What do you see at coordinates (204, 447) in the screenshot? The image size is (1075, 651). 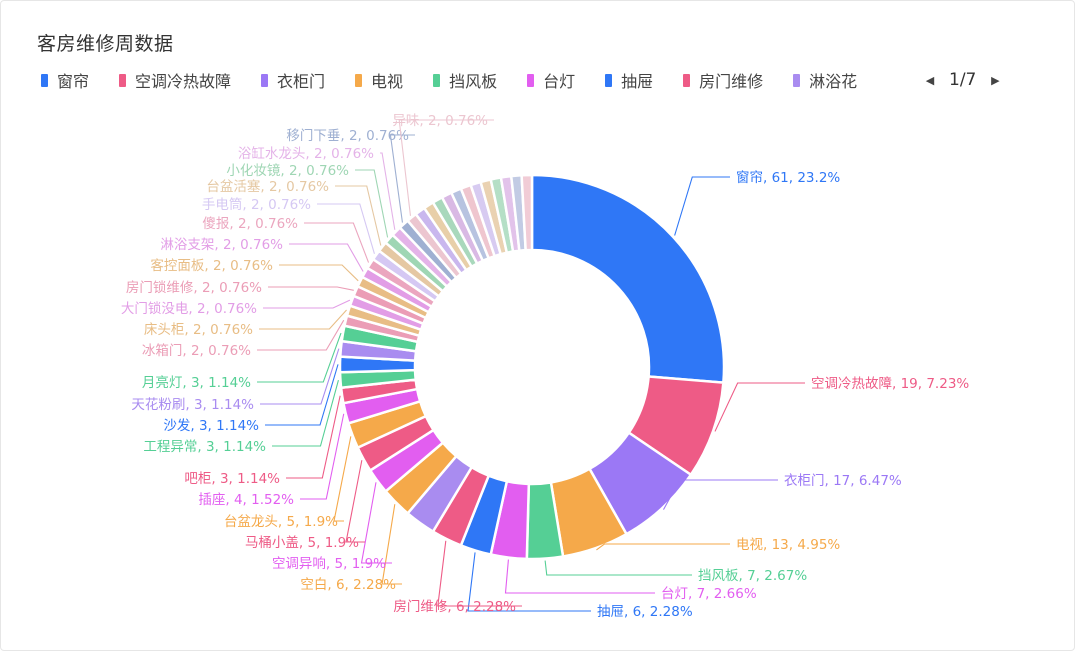 I see `slice-label: 工程异常, 3, 1.14%` at bounding box center [204, 447].